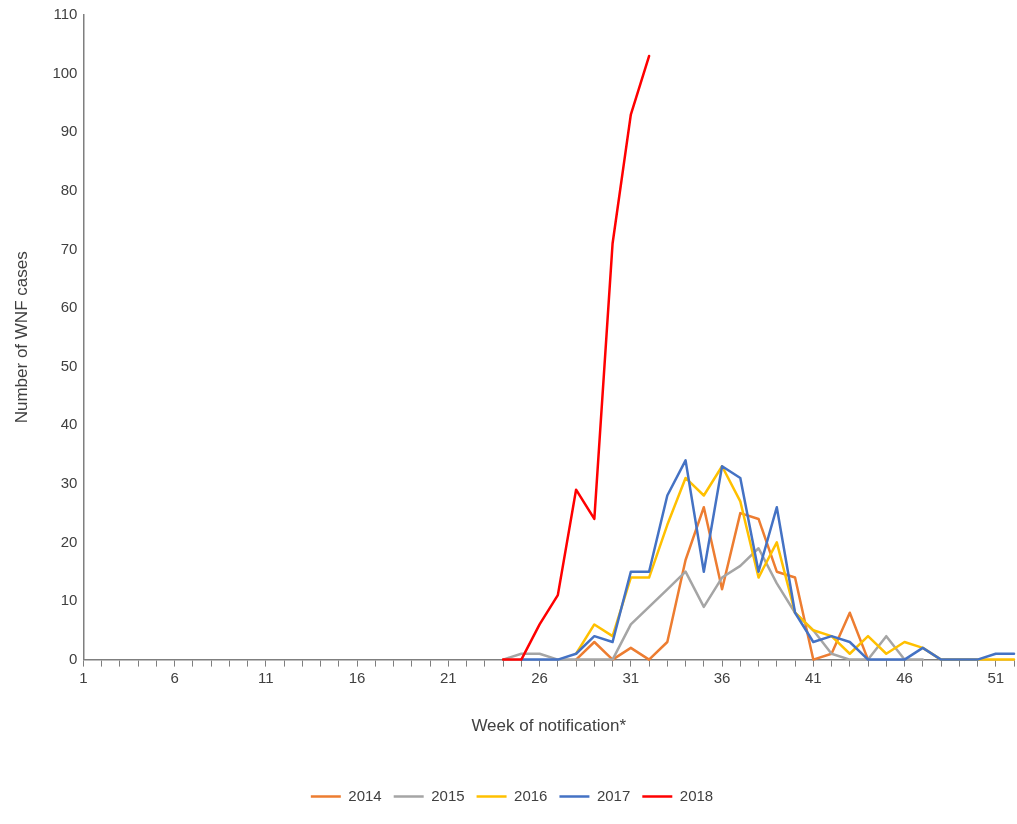 The height and width of the screenshot is (824, 1017). What do you see at coordinates (448, 795) in the screenshot?
I see `legend-label: 2015` at bounding box center [448, 795].